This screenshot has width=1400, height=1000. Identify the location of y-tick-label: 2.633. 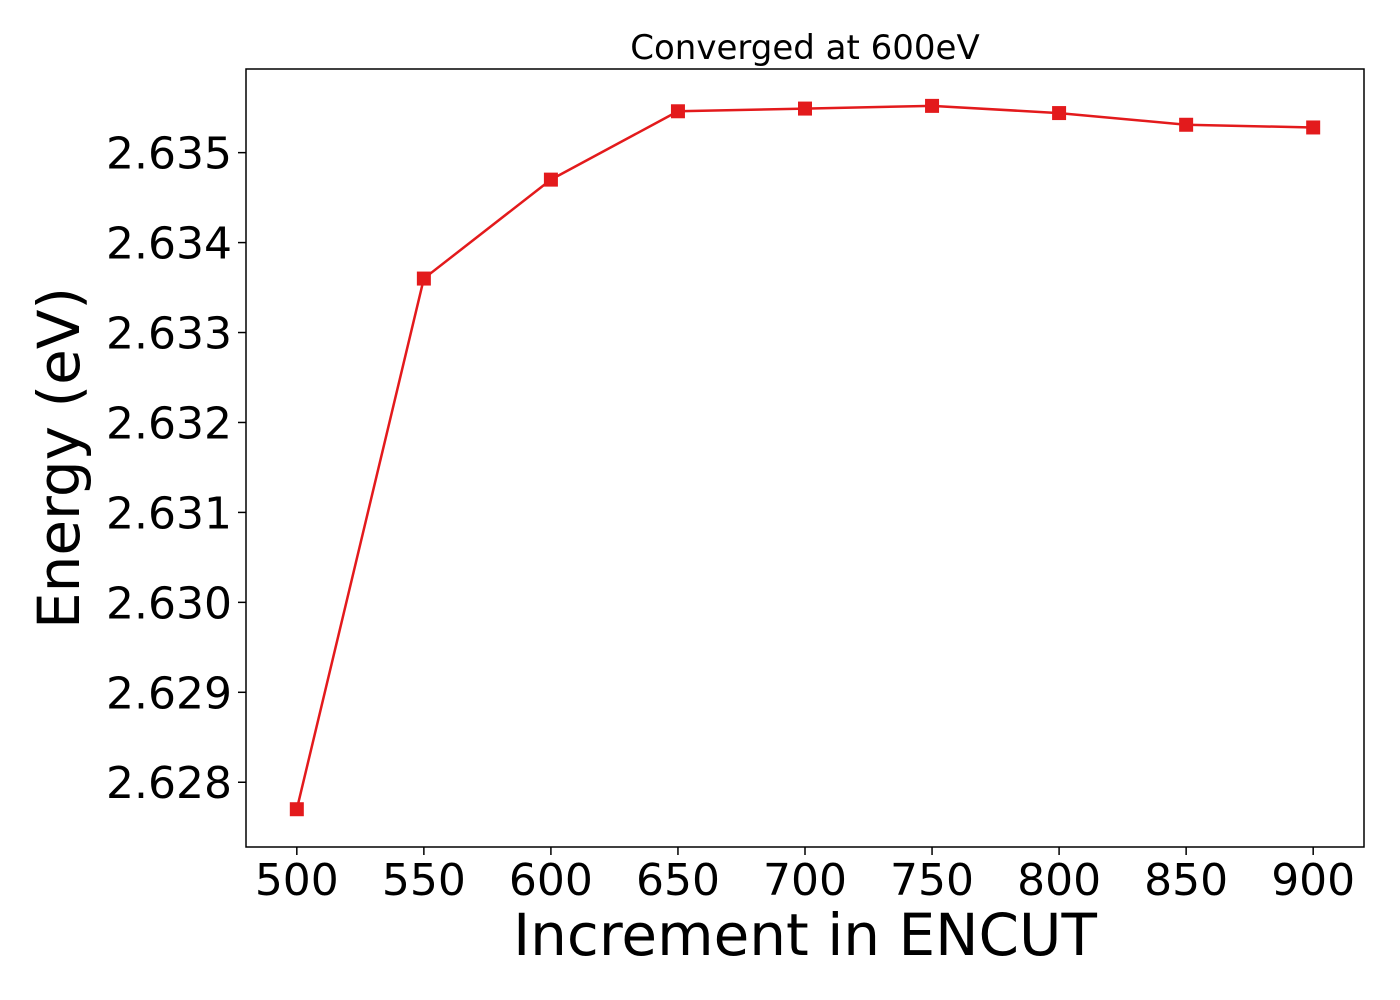
(169, 334).